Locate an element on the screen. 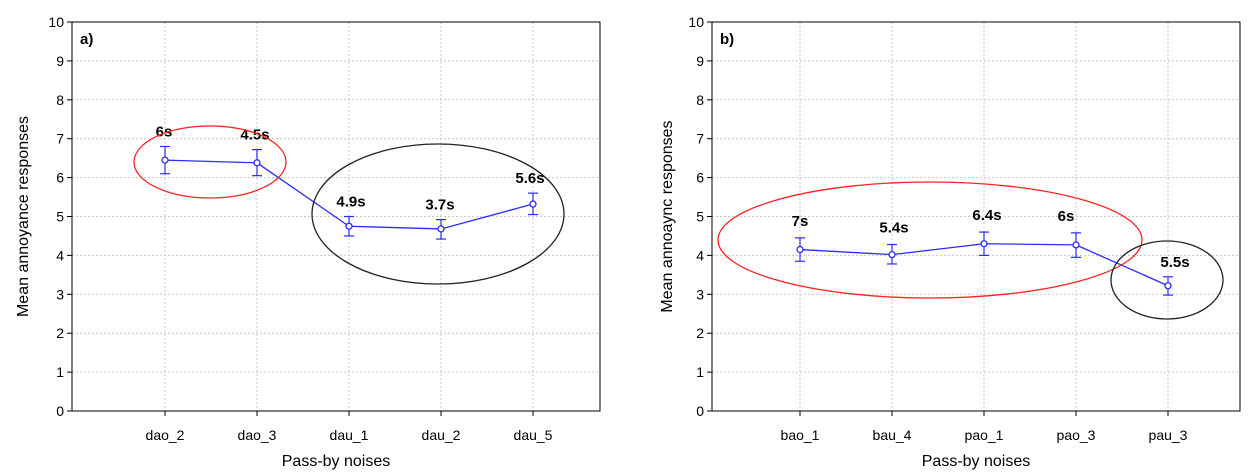 Image resolution: width=1250 pixels, height=473 pixels. duration-label: 4.9s is located at coordinates (350, 202).